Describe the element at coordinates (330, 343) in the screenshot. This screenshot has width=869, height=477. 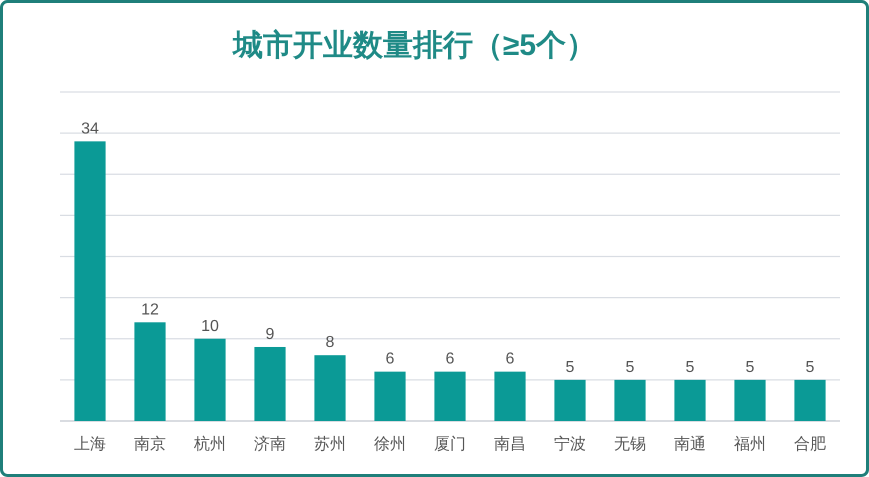
I see `data-label: 8` at that location.